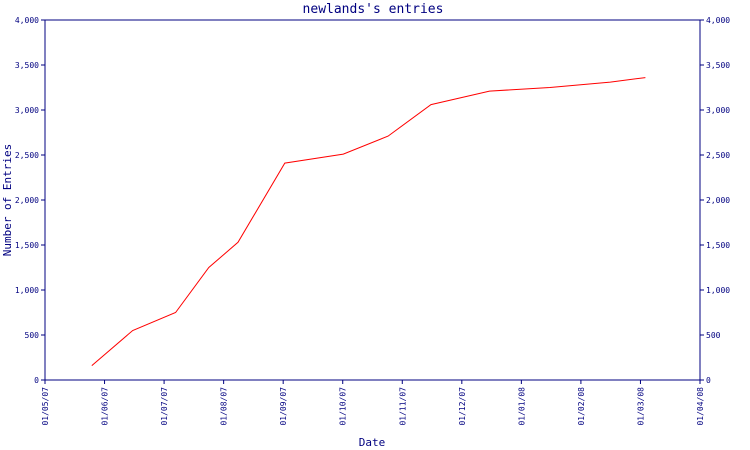 The width and height of the screenshot is (750, 450). Describe the element at coordinates (713, 335) in the screenshot. I see `y-tick-label-right: 500` at that location.